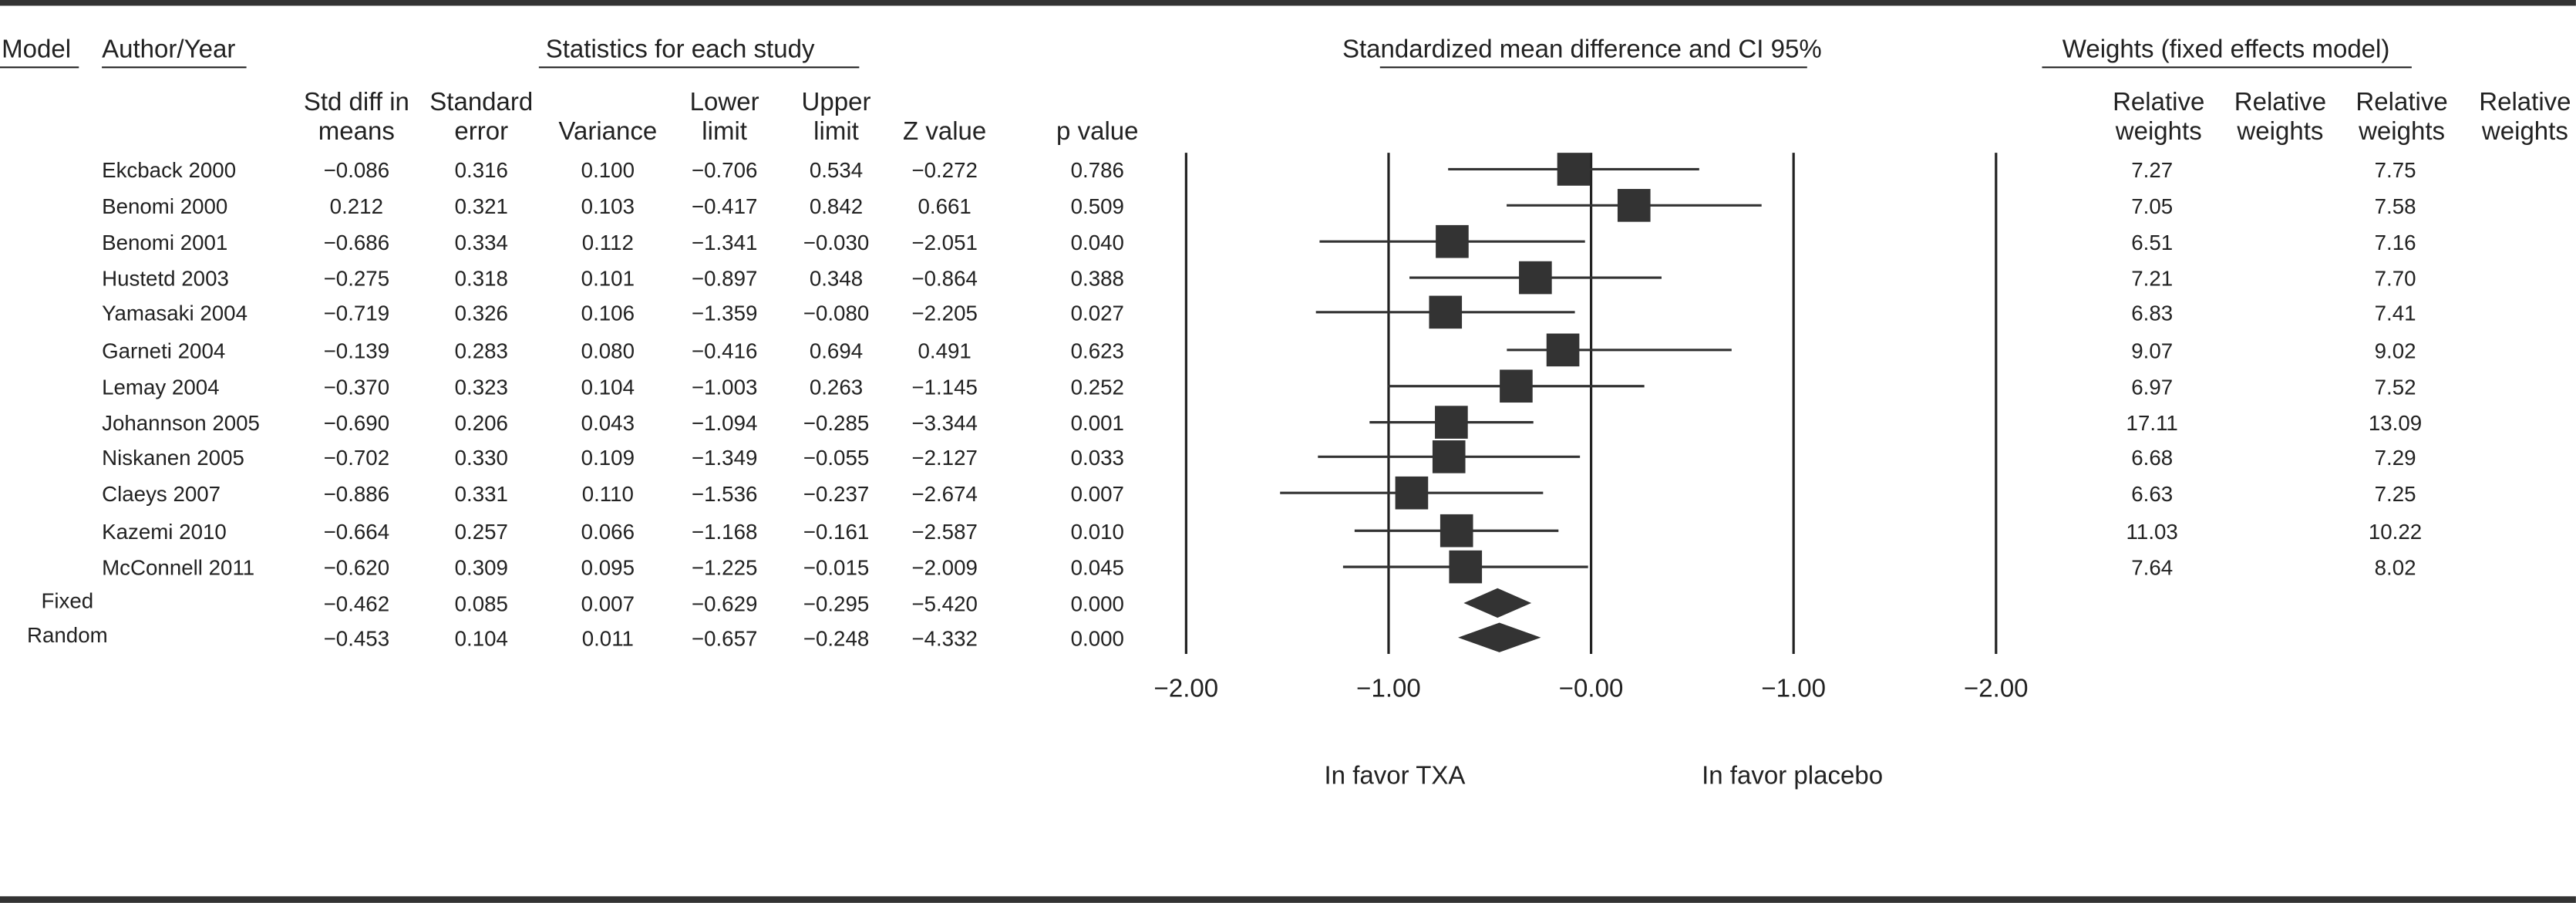  Describe the element at coordinates (164, 350) in the screenshot. I see `study-label: Garneti 2004` at that location.